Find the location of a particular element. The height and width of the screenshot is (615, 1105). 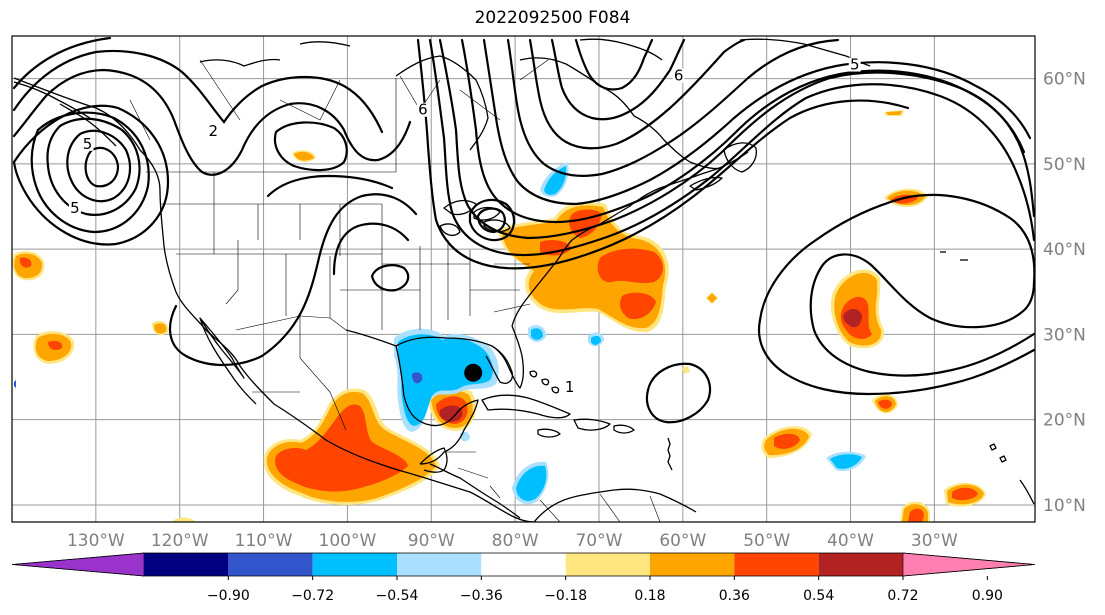

longitude-tick-label: 120°W is located at coordinates (180, 541).